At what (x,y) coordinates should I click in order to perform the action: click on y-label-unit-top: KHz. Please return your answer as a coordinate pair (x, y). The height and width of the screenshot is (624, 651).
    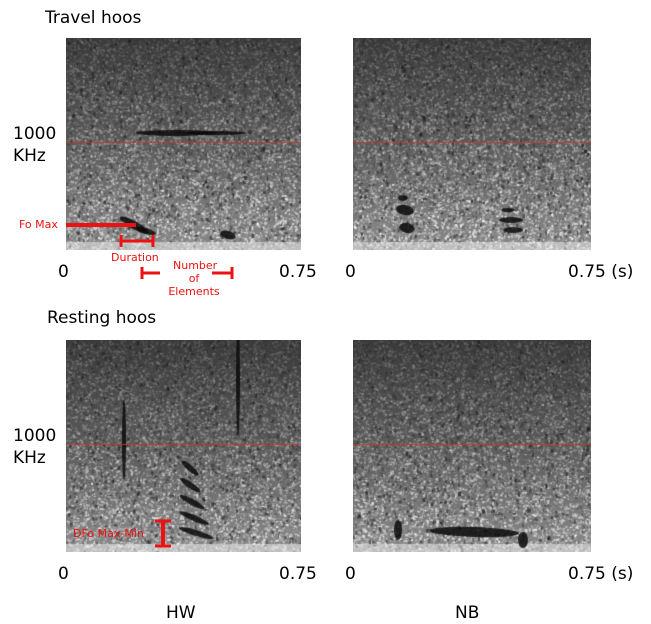
    Looking at the image, I should click on (29, 156).